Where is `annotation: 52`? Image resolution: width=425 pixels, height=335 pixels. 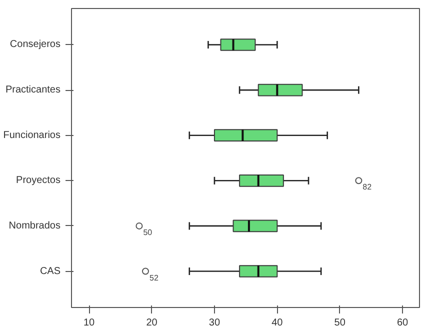
annotation: 52 is located at coordinates (154, 277).